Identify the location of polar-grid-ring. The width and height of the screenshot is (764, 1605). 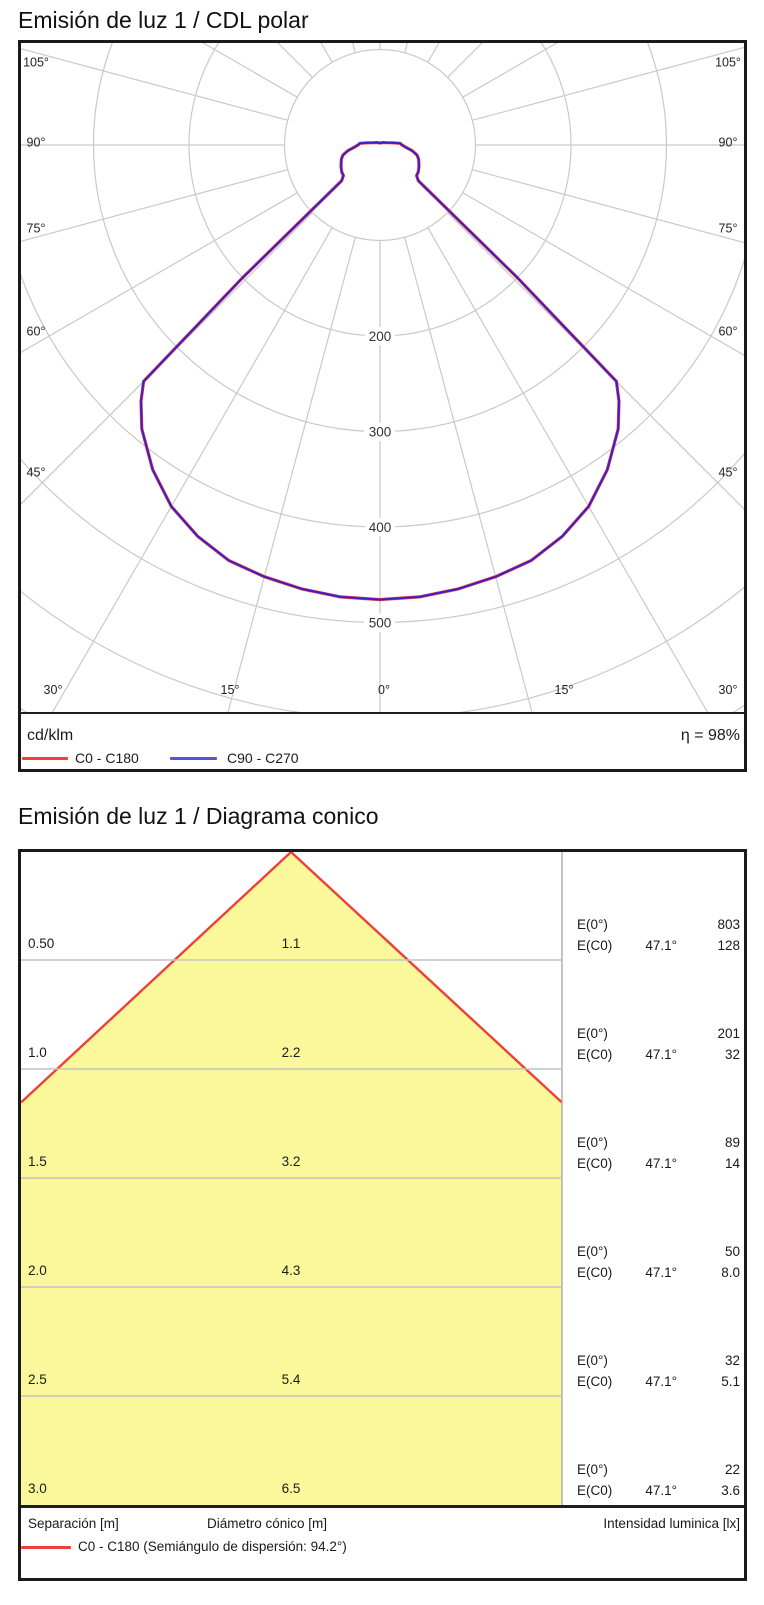
(380, 145).